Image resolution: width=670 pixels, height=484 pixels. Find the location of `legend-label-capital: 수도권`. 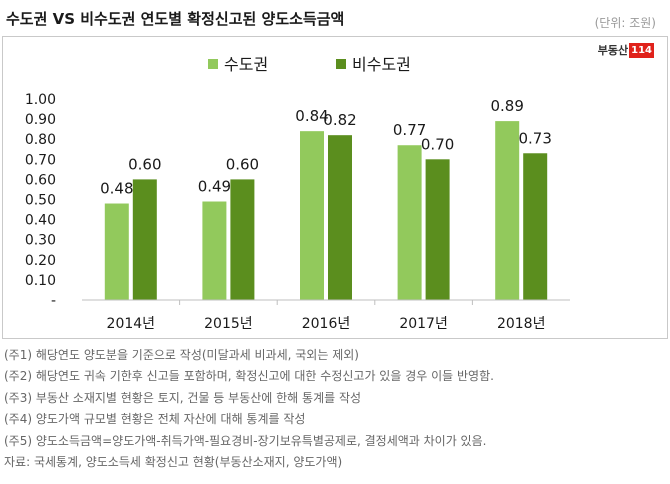

legend-label-capital: 수도권 is located at coordinates (246, 64).